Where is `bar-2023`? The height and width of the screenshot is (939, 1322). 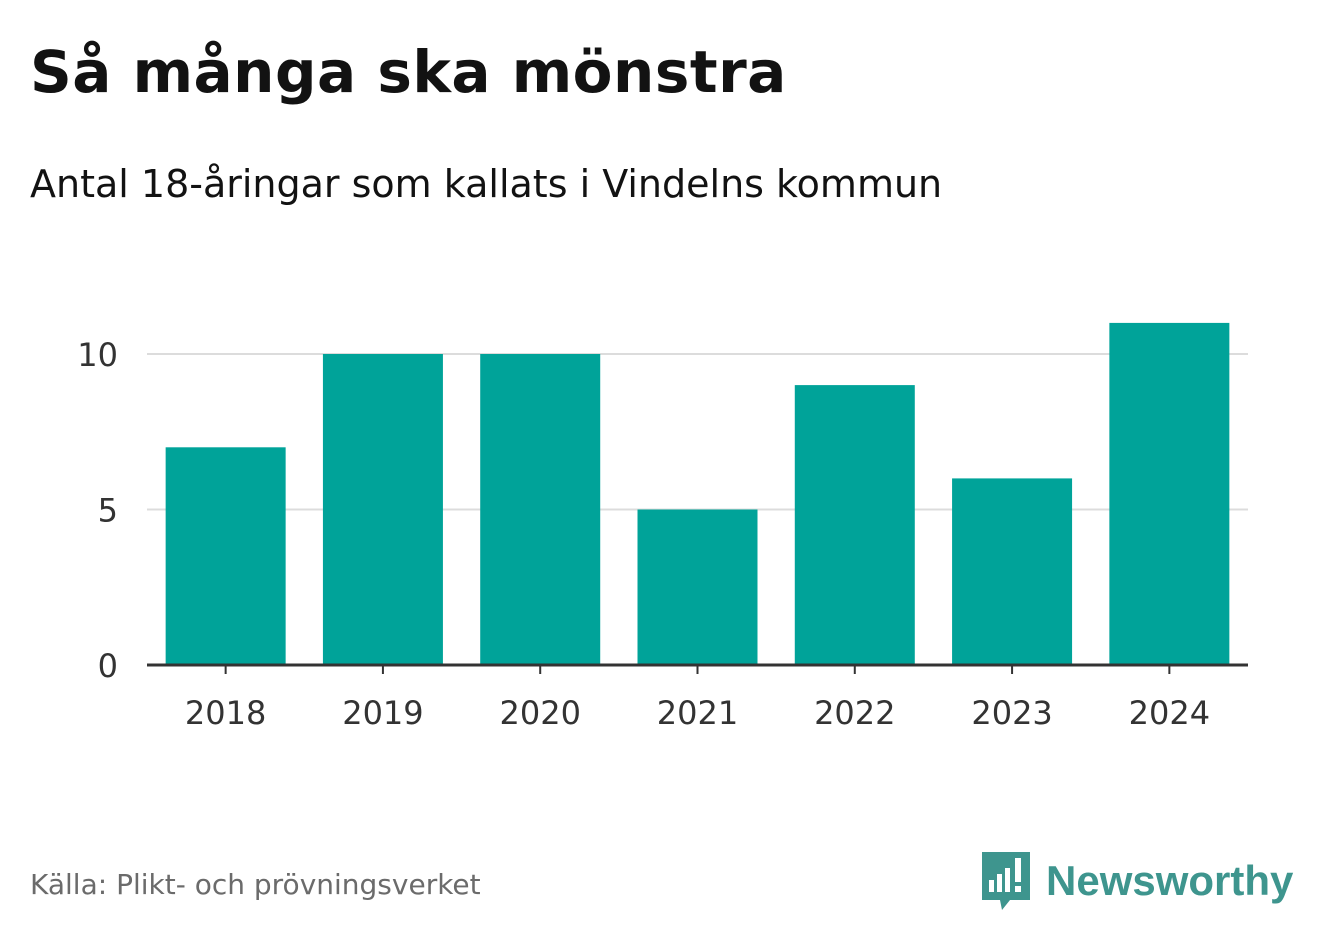
bar-2023 is located at coordinates (1012, 571).